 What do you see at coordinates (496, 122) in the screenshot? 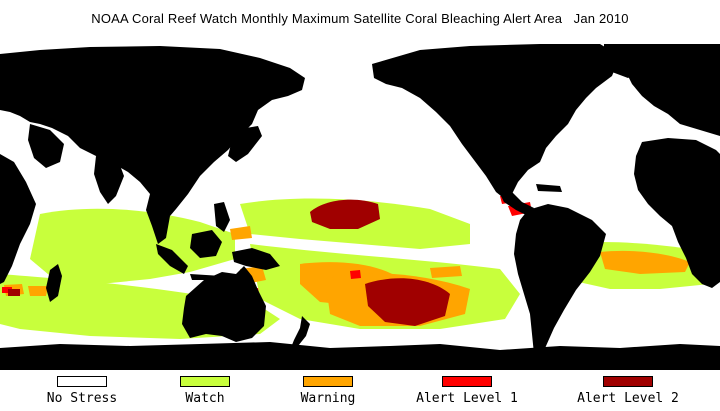
I see `north-america` at bounding box center [496, 122].